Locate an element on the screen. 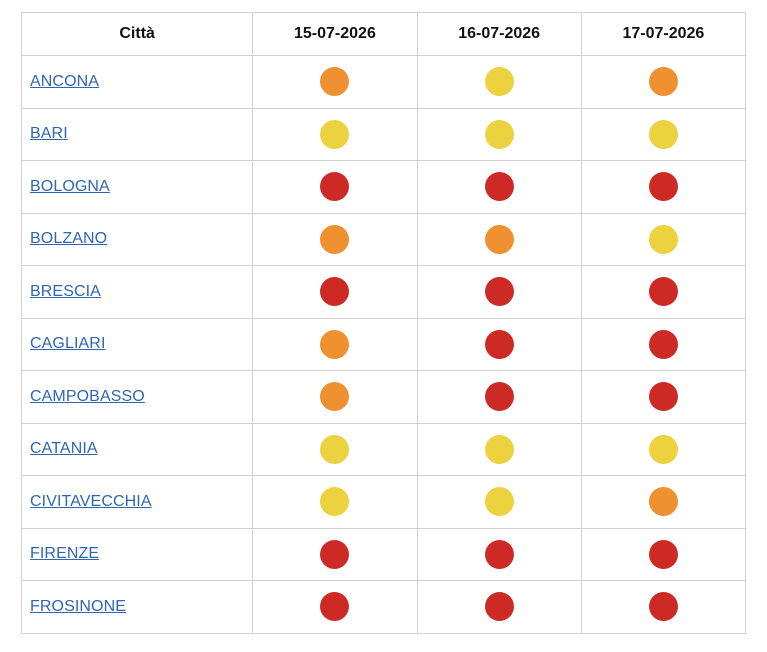 The image size is (767, 652). city-link: FROSINONE is located at coordinates (78, 606).